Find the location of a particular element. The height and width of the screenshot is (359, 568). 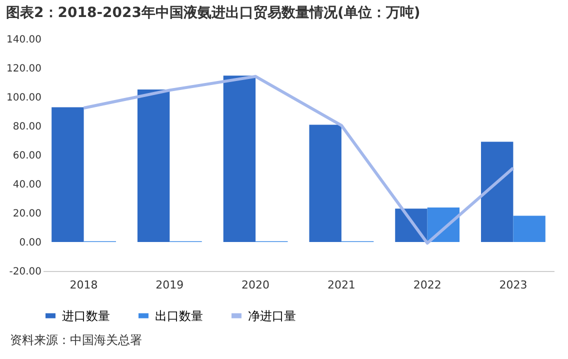

x-tick-label: 2018 is located at coordinates (84, 285).